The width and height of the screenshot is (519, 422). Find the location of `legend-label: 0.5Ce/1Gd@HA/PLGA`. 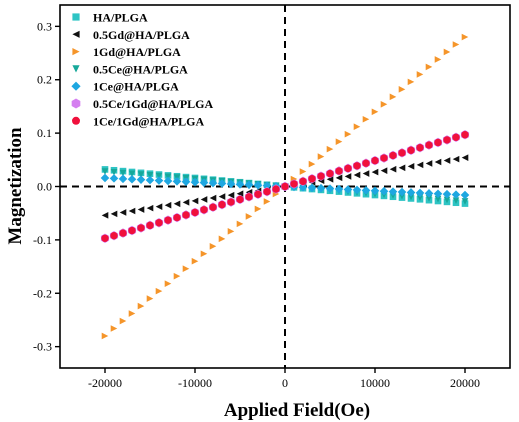

legend-label: 0.5Ce/1Gd@HA/PLGA is located at coordinates (153, 104).